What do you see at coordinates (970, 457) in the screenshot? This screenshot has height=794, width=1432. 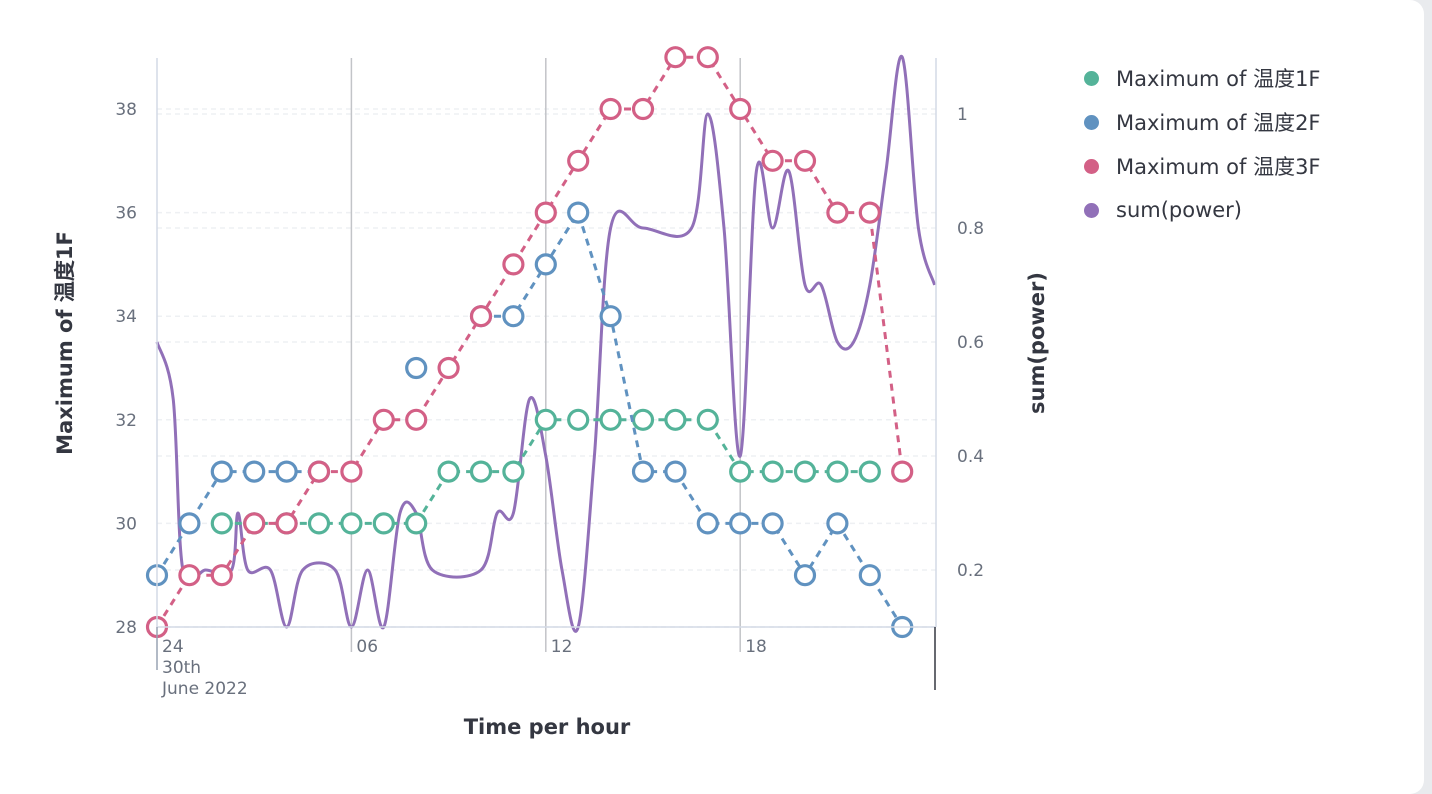 I see `y-right-tick-label: 0.4` at bounding box center [970, 457].